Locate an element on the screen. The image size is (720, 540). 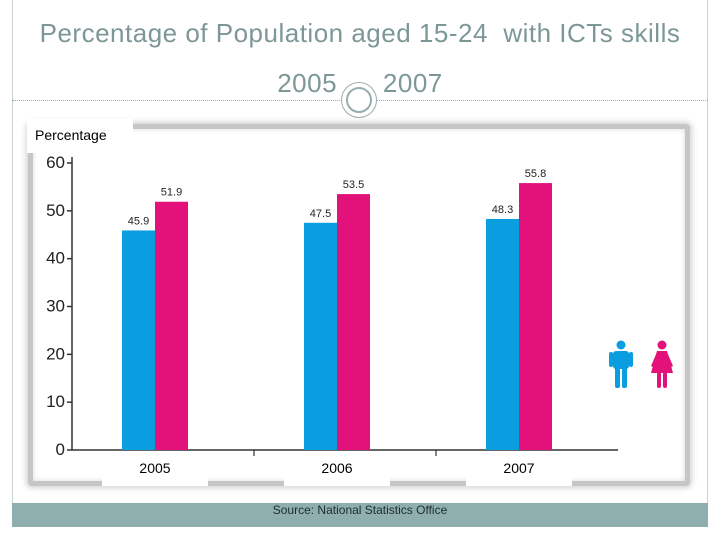
data-label: 51.9 is located at coordinates (171, 193).